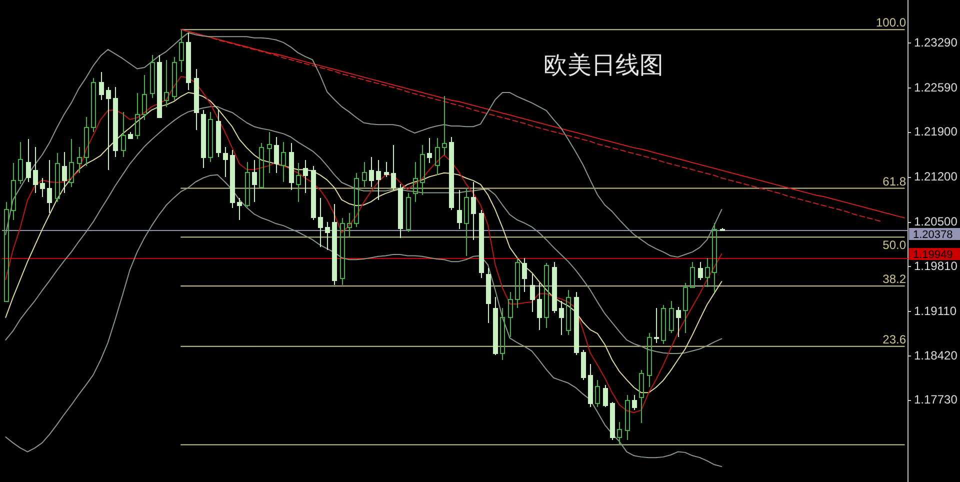  I want to click on series-label: 38.2, so click(894, 279).